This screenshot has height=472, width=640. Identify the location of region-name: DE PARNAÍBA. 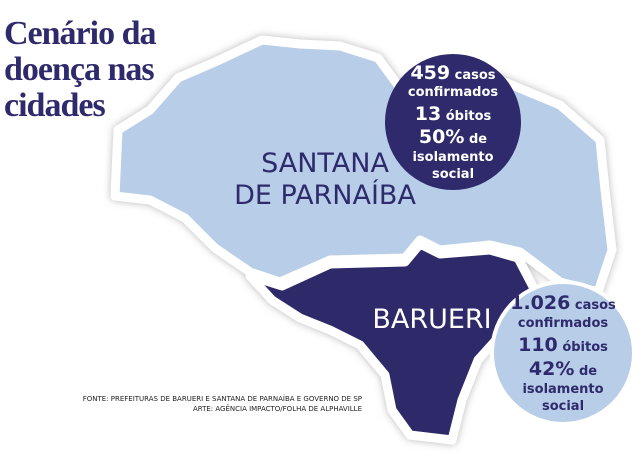
(325, 195).